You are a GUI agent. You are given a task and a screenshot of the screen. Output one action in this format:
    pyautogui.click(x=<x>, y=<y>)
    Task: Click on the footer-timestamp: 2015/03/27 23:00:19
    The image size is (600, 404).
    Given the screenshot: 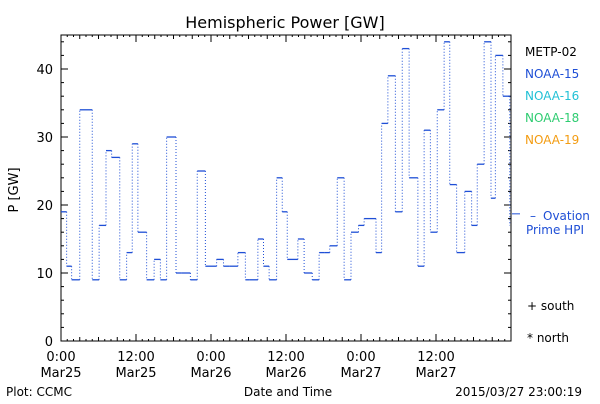 What is the action you would take?
    pyautogui.click(x=518, y=392)
    